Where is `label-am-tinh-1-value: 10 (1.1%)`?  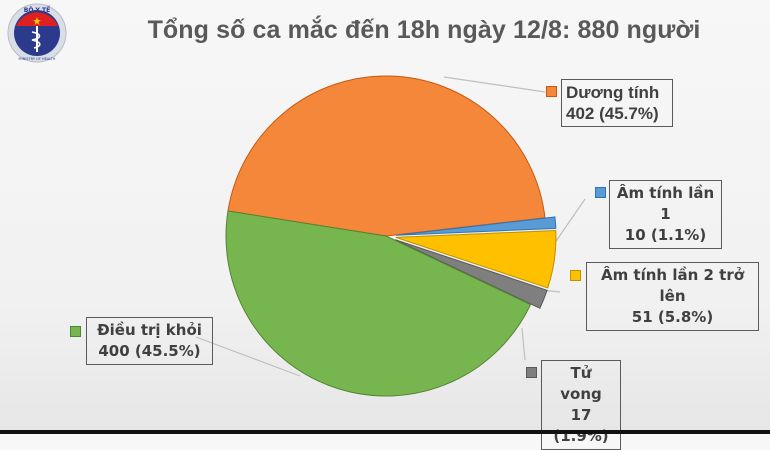 label-am-tinh-1-value: 10 (1.1%) is located at coordinates (665, 235).